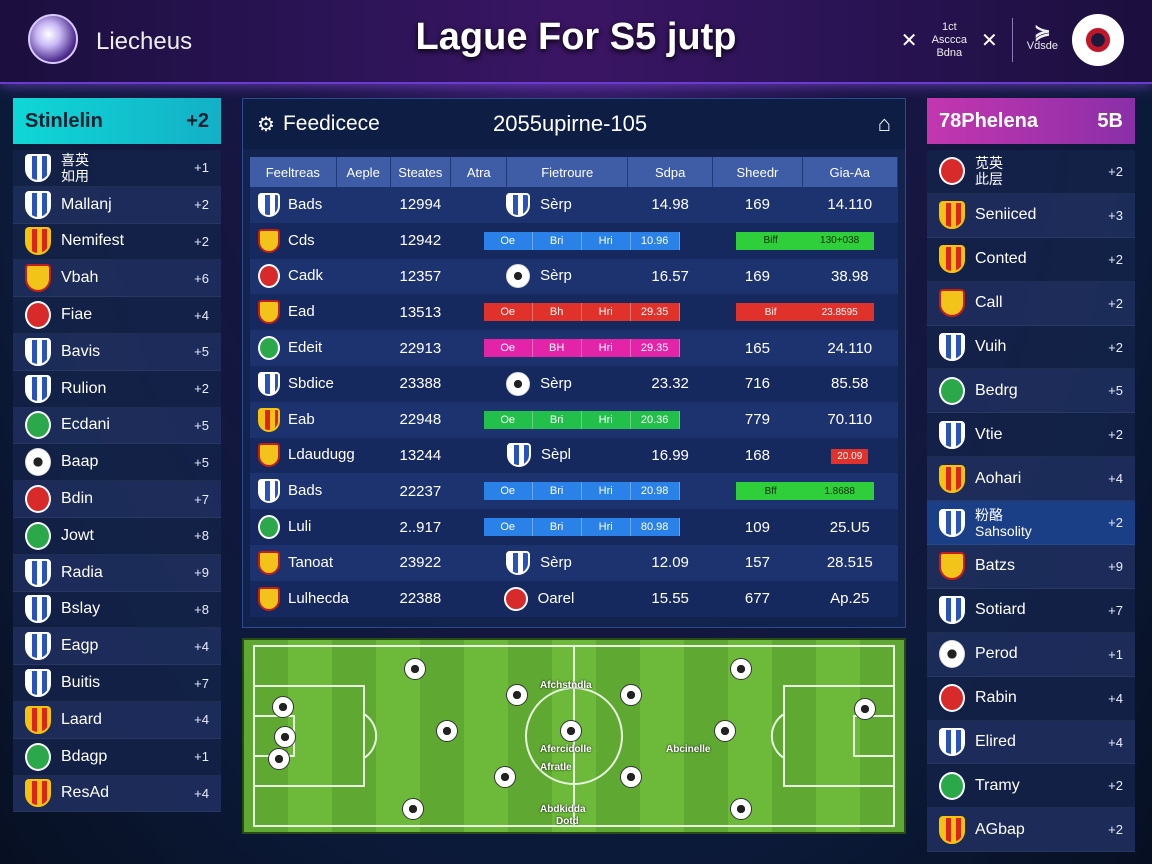 The width and height of the screenshot is (1152, 864). What do you see at coordinates (574, 598) in the screenshot?
I see `table-row: Lulhecda 22388 Oarel 15.55 677 Ap.25` at bounding box center [574, 598].